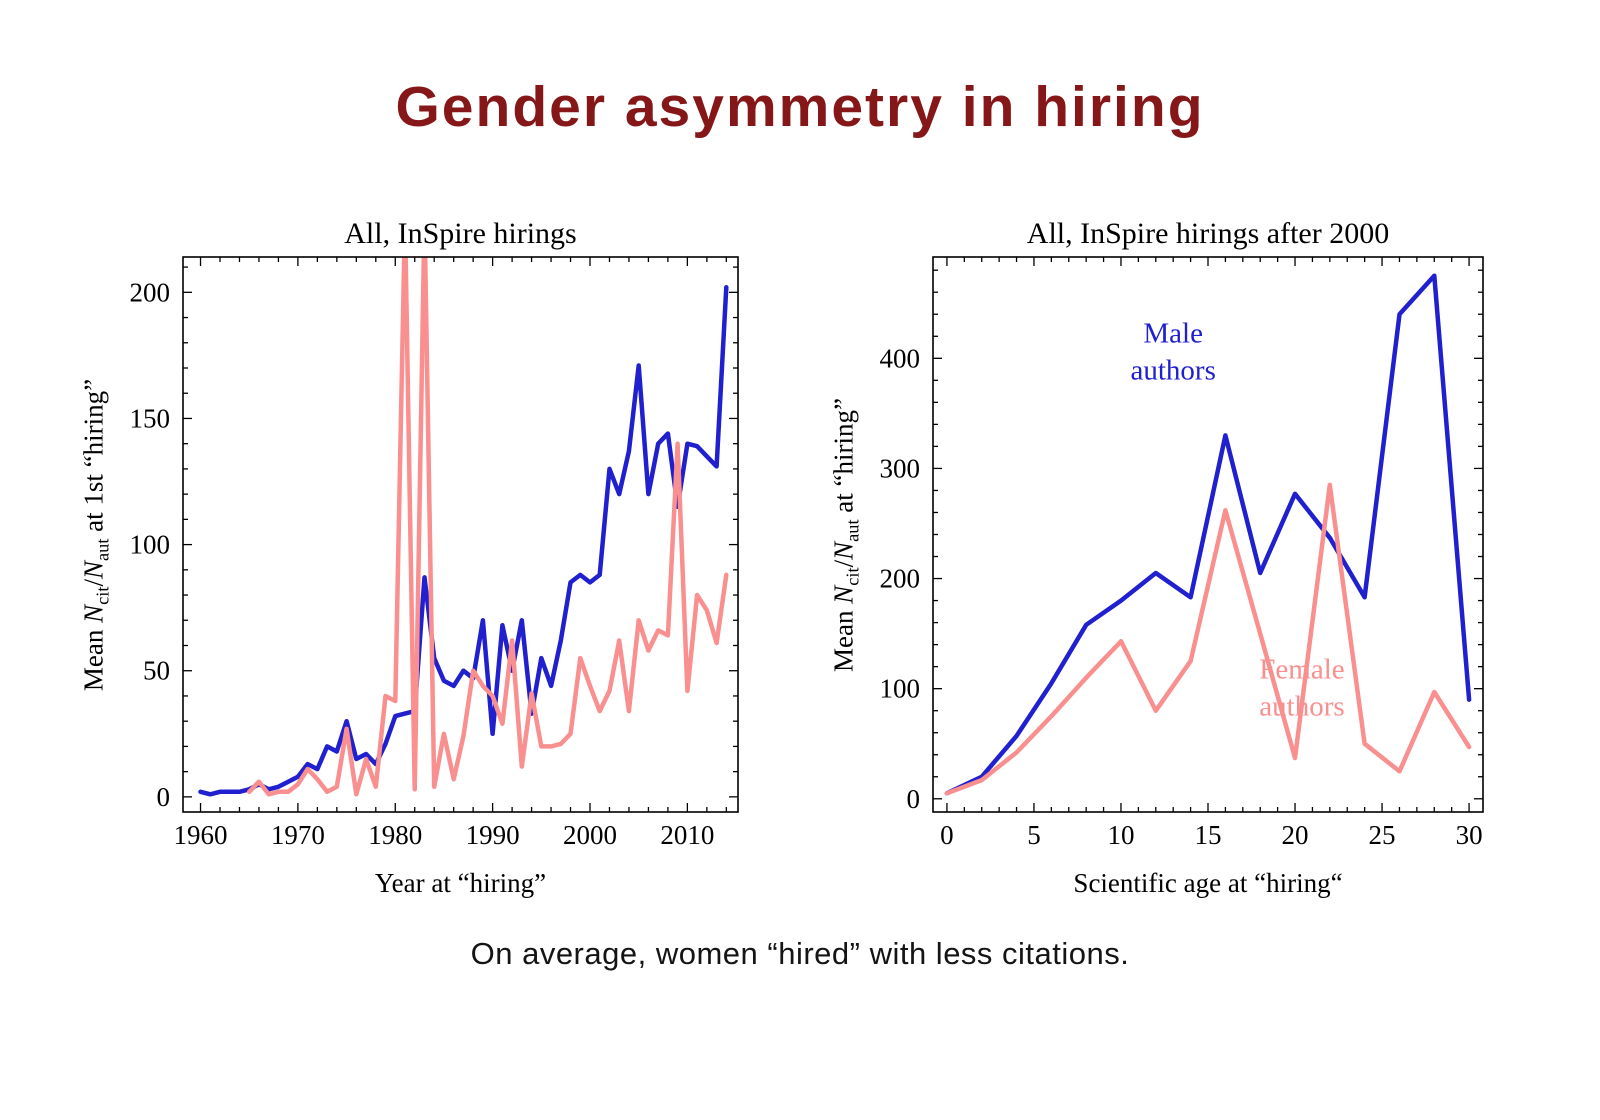 The image size is (1600, 1120). I want to click on x-tick-label: 20, so click(1295, 835).